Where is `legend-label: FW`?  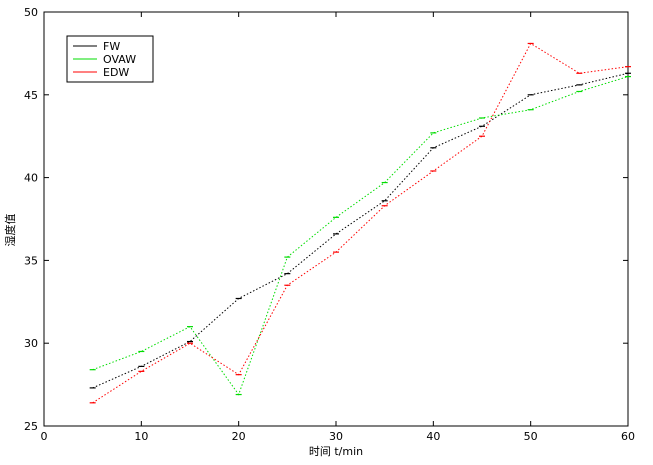
legend-label: FW is located at coordinates (111, 46).